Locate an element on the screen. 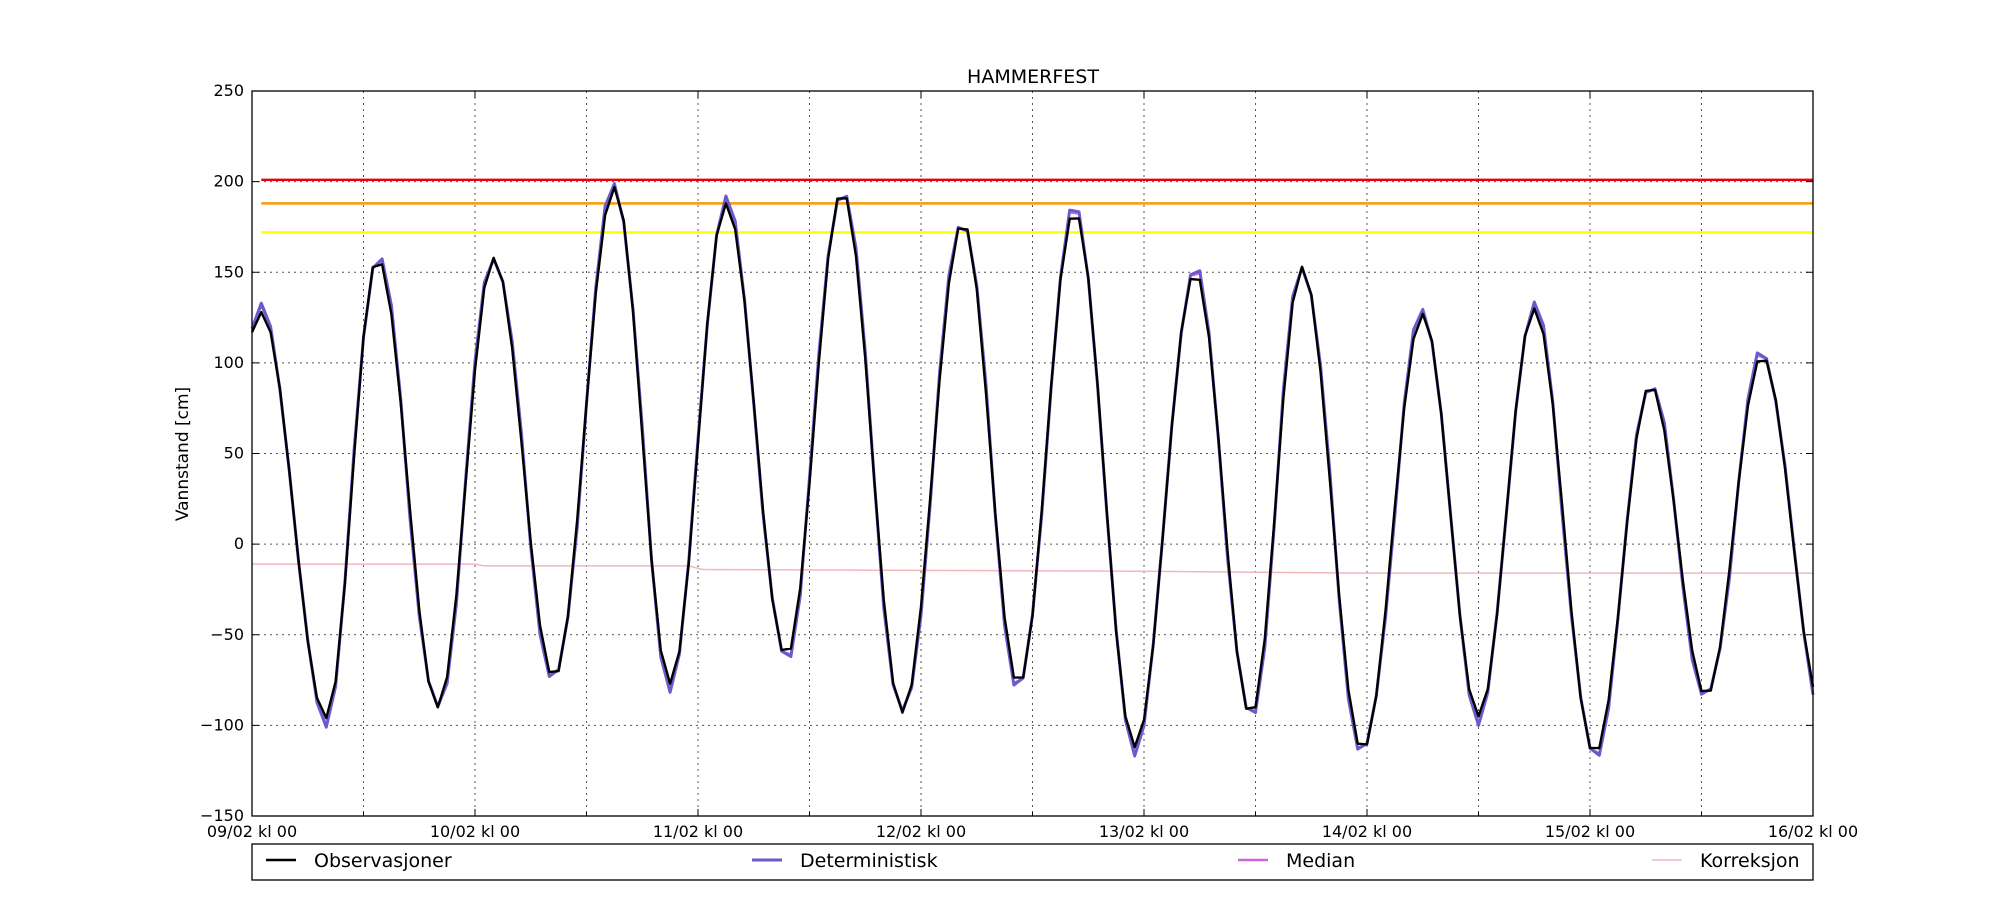 This screenshot has height=900, width=2000. x-tick-label: 10/02 kl 00 is located at coordinates (475, 831).